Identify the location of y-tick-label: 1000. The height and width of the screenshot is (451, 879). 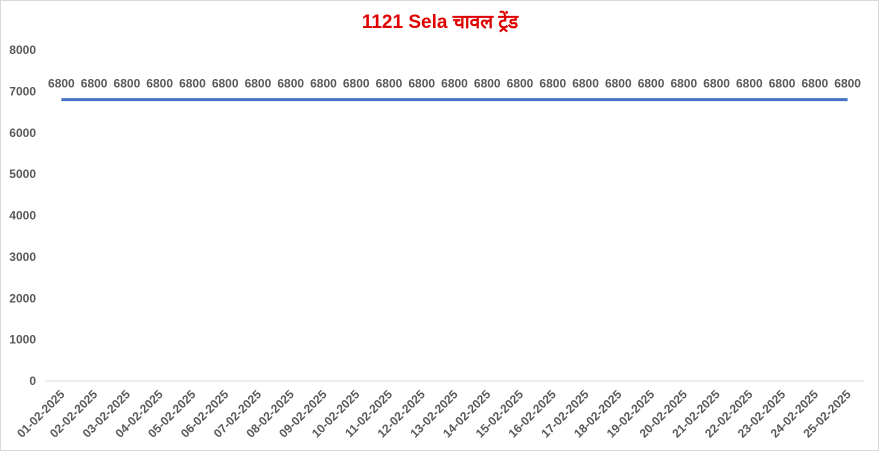
(22, 340).